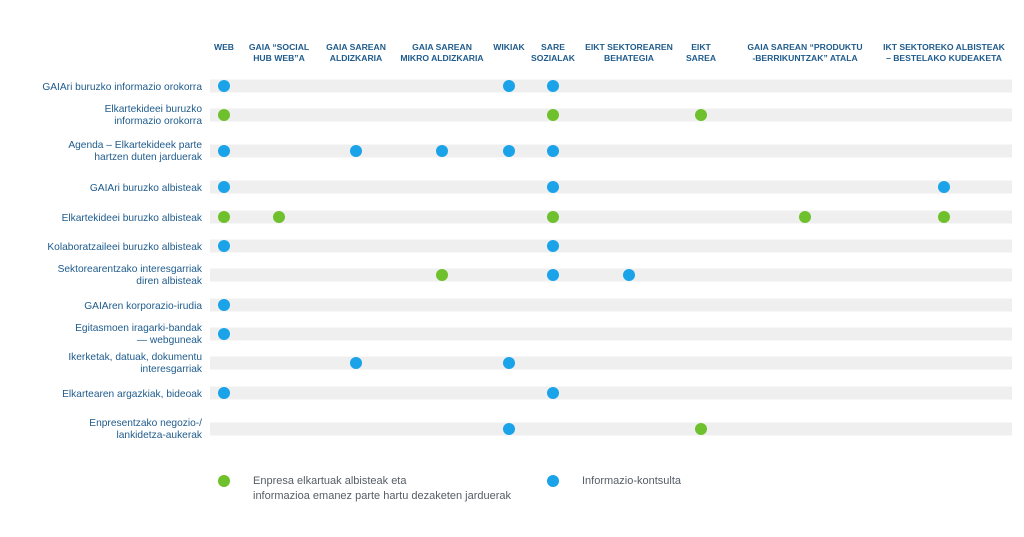  Describe the element at coordinates (804, 58) in the screenshot. I see `column-header-line: -BERRIKUNTZAK” ATALA` at that location.